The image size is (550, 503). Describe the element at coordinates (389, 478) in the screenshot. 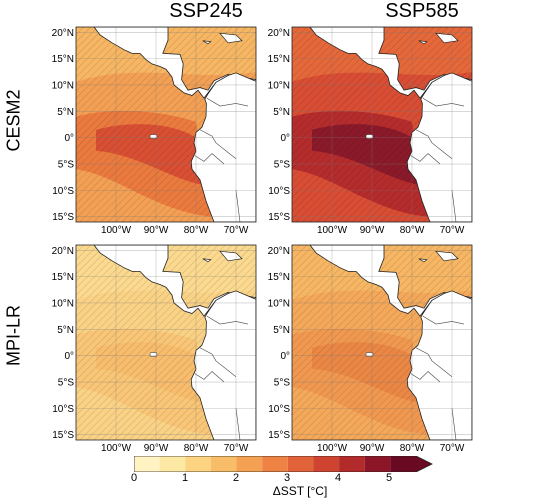

I see `colorbar-tick-5: 5` at that location.